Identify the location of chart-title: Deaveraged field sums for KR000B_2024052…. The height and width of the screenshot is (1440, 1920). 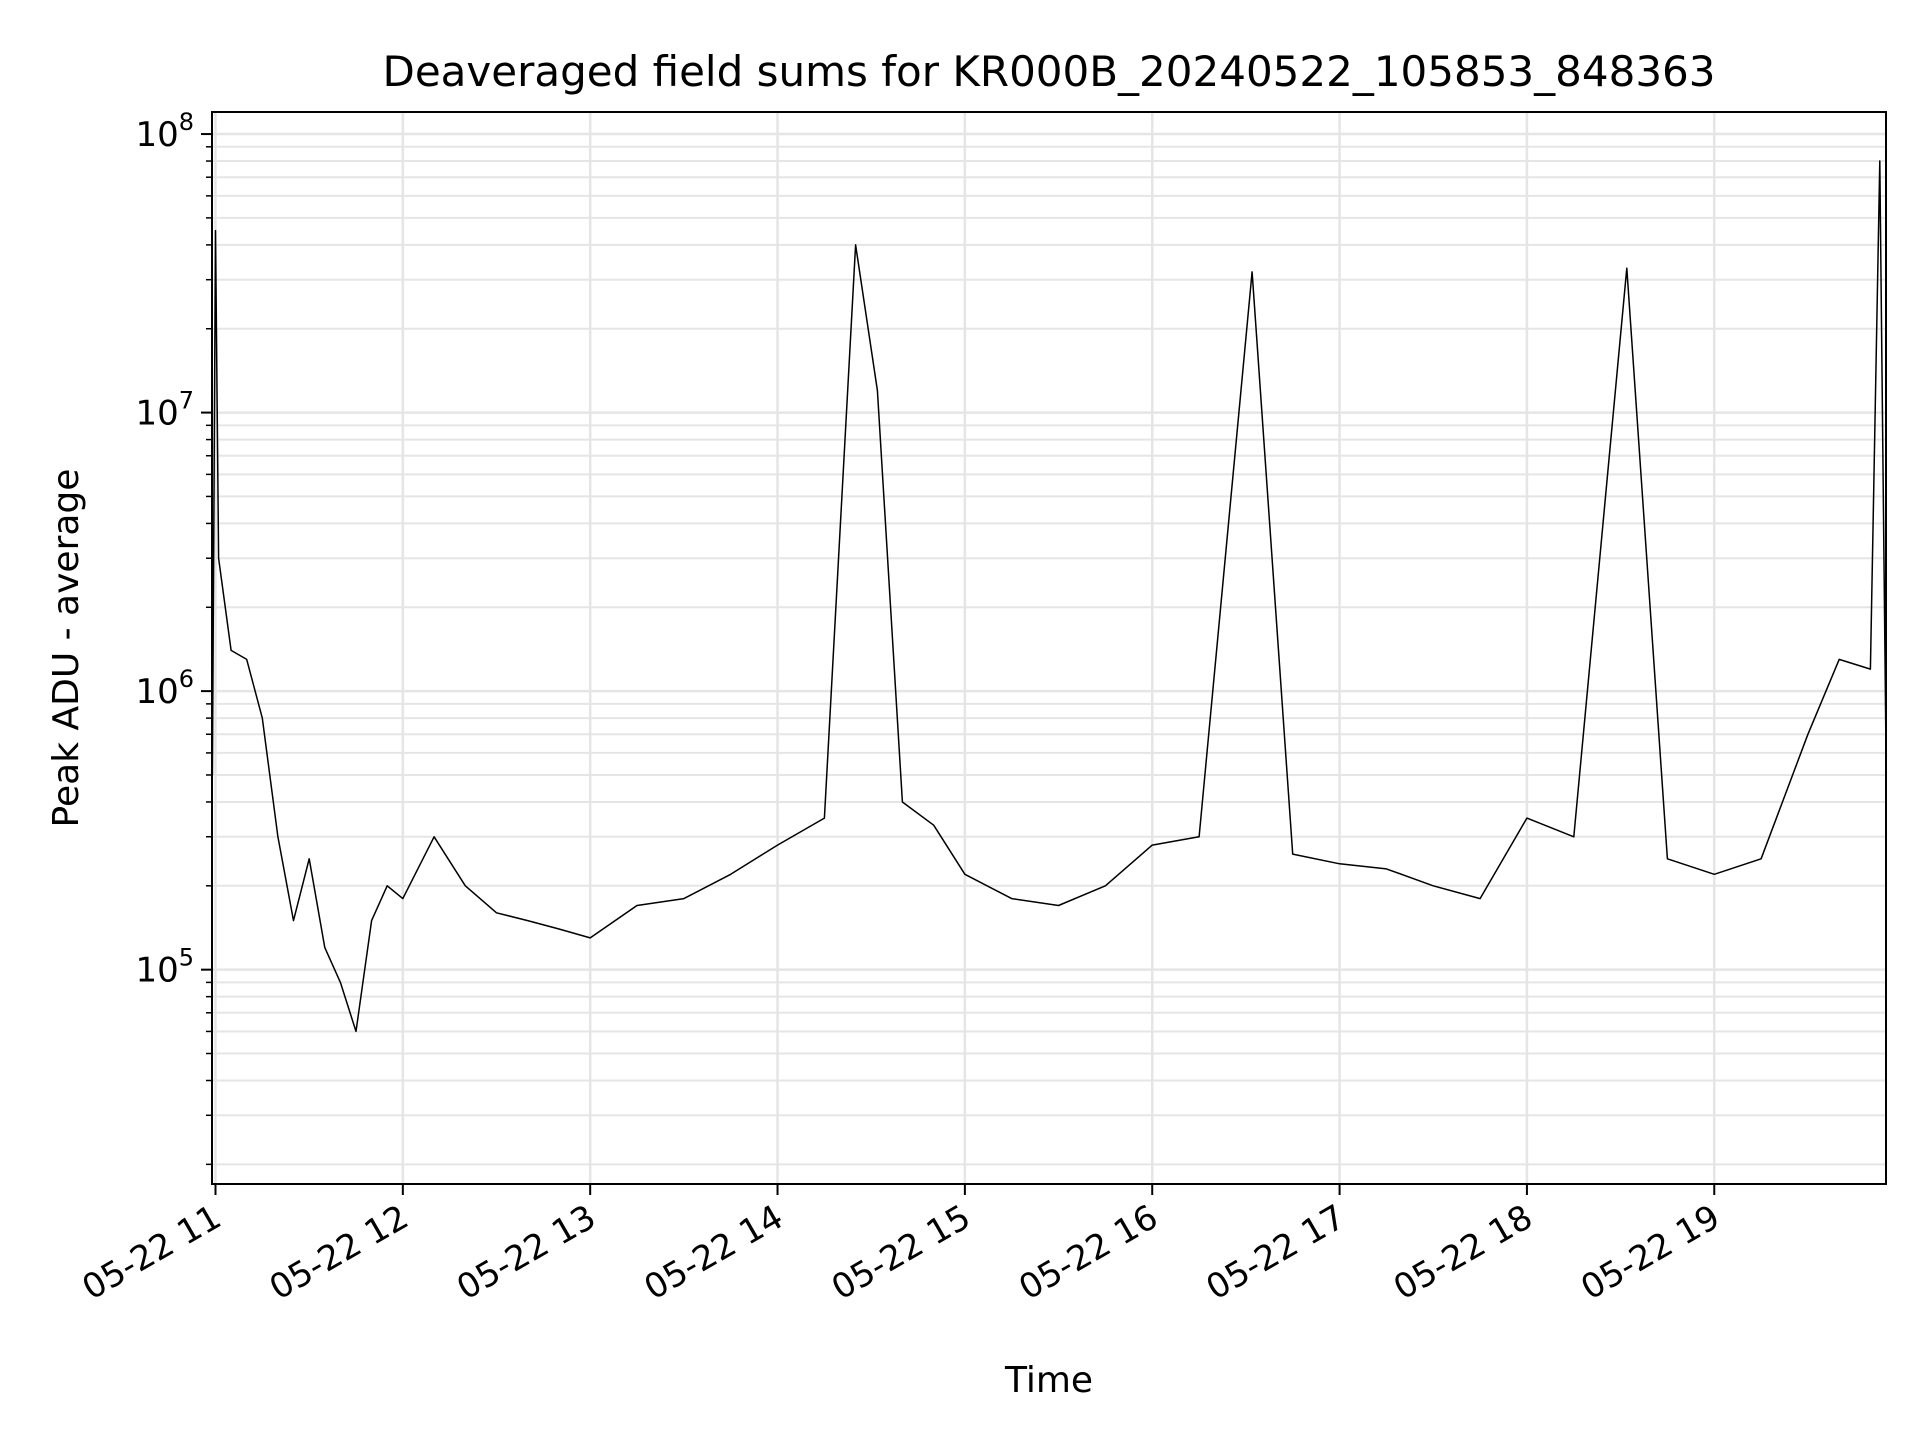
(1049, 71).